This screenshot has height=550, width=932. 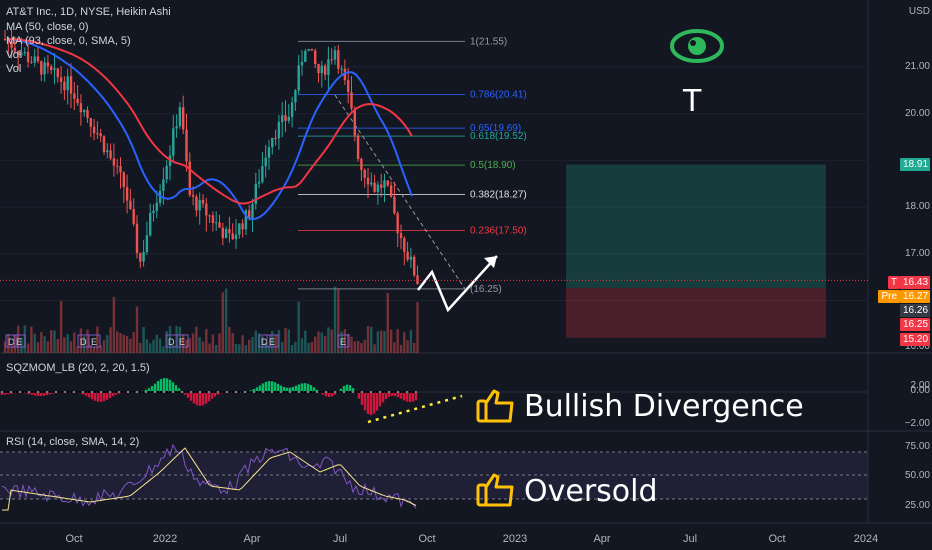 What do you see at coordinates (73, 442) in the screenshot?
I see `rsi-title: RSI (14, close, SMA, 14, 2)` at bounding box center [73, 442].